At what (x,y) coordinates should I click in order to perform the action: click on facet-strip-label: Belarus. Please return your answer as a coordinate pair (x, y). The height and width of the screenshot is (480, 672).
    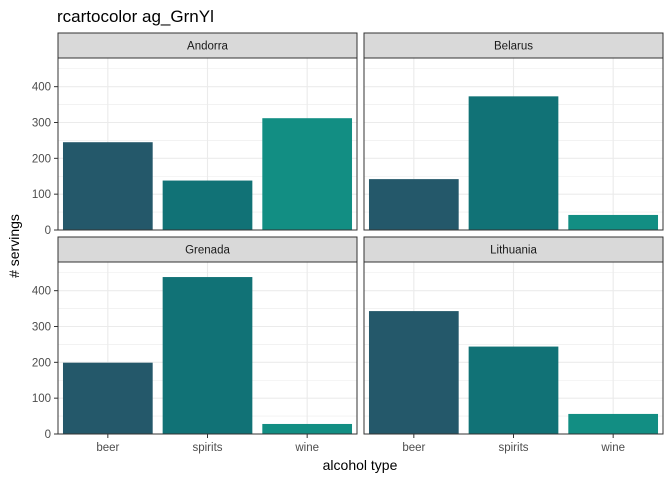
    Looking at the image, I should click on (513, 47).